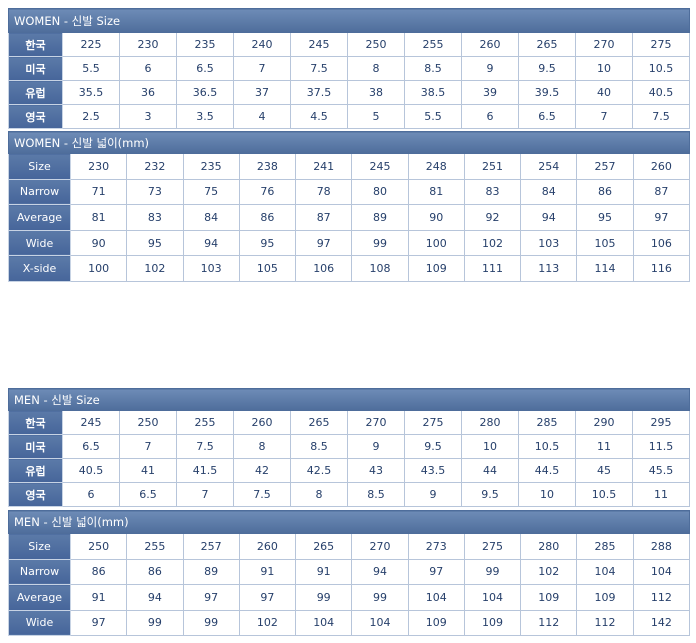 The image size is (696, 643). Describe the element at coordinates (661, 268) in the screenshot. I see `table-cell: 116` at that location.